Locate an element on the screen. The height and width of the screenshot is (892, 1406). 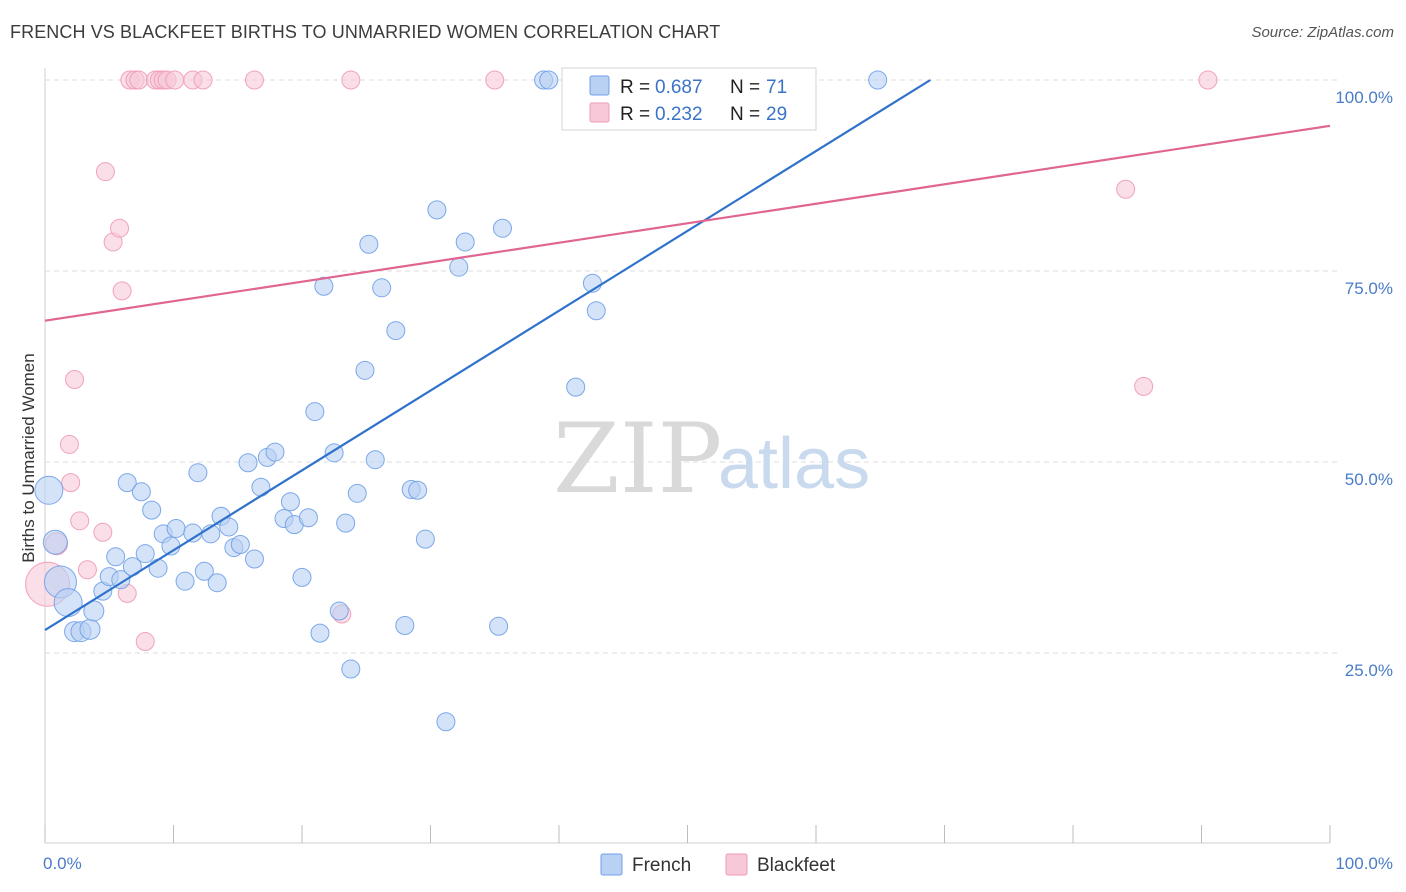
bottom-legend-swatch-blackfeet is located at coordinates (736, 864).